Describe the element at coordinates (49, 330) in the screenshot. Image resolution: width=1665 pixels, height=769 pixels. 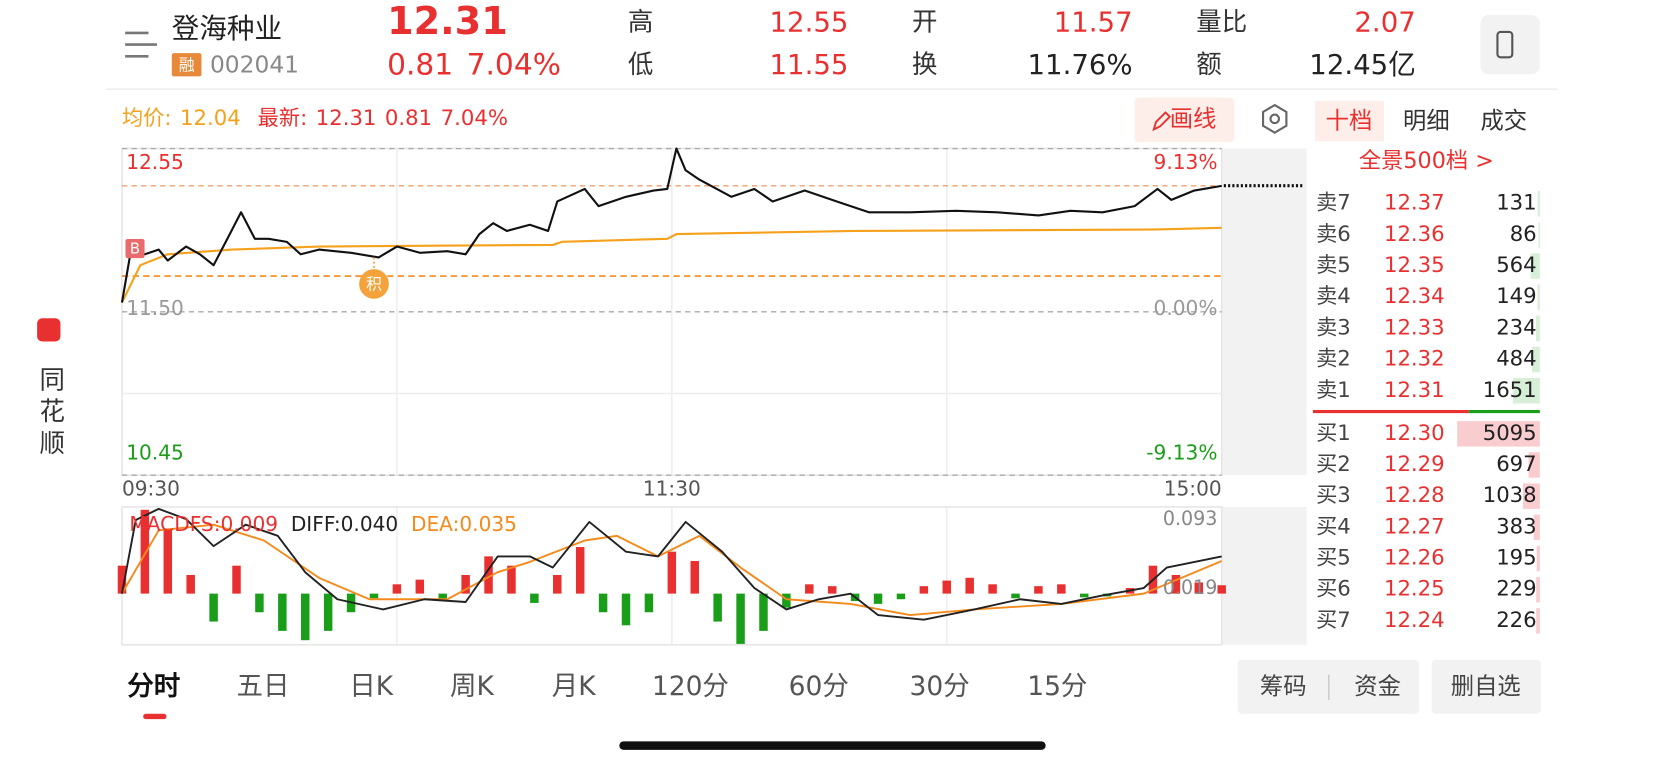
I see `brand-icon` at that location.